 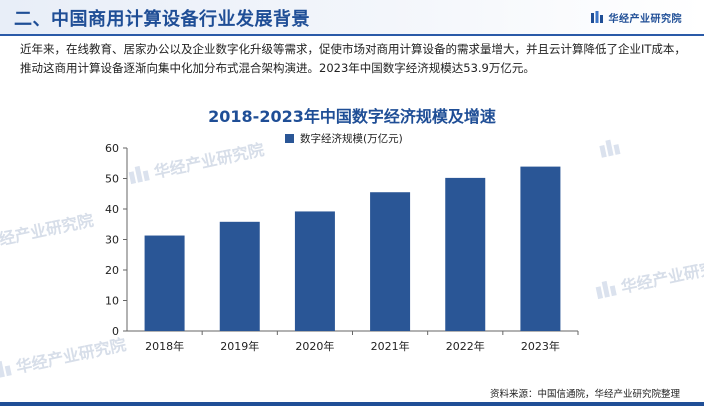 What do you see at coordinates (314, 346) in the screenshot?
I see `x-tick-label: 2020年` at bounding box center [314, 346].